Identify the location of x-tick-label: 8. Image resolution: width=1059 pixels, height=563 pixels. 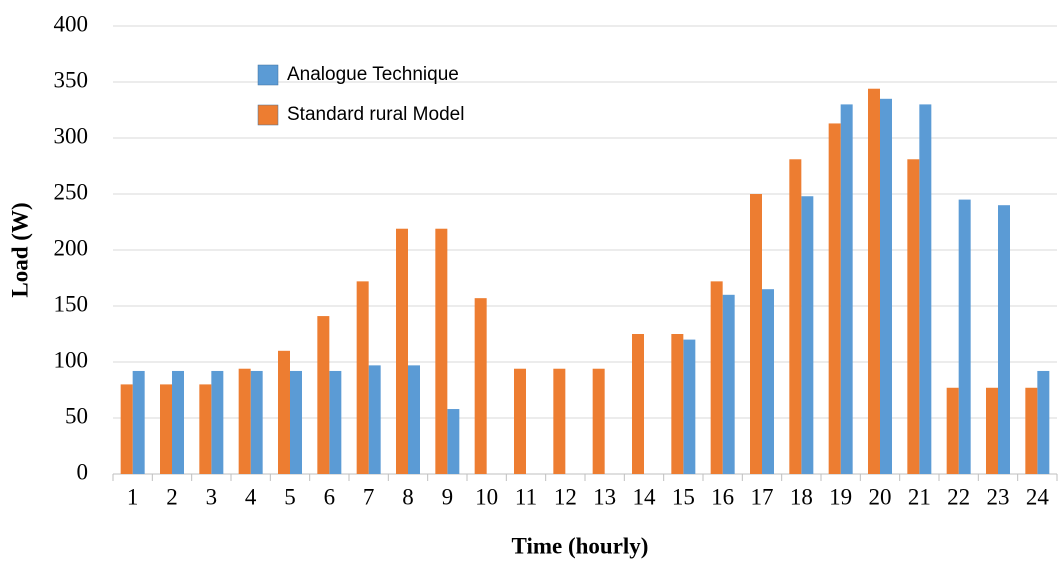
(408, 496).